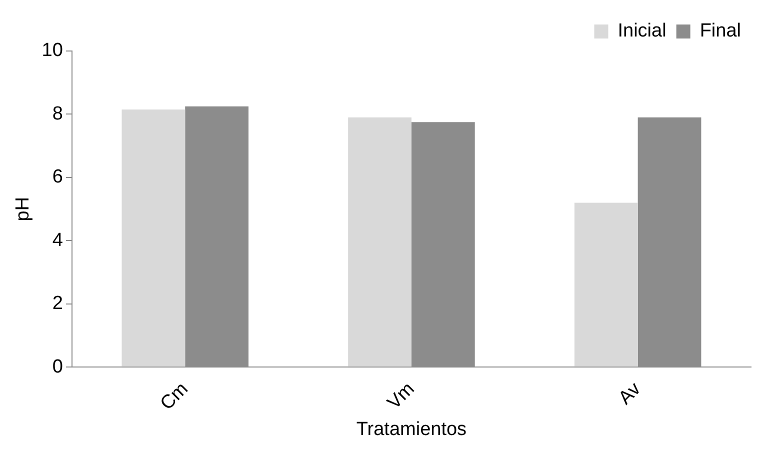 The image size is (779, 449). What do you see at coordinates (630, 393) in the screenshot?
I see `x-tick-label: Av` at bounding box center [630, 393].